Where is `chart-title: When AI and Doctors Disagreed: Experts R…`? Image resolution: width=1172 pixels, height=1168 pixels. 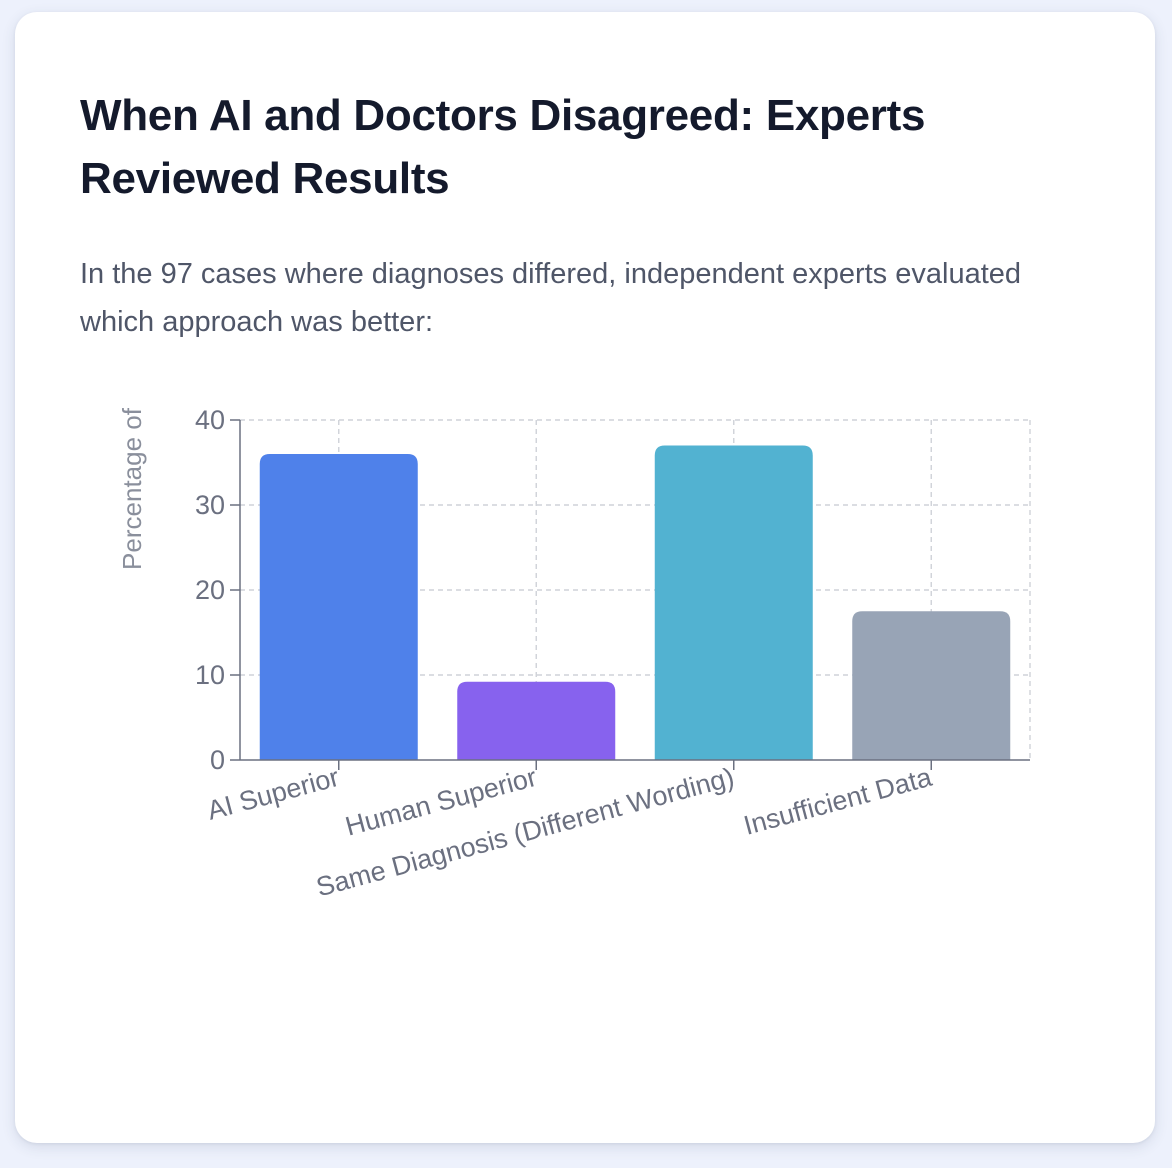 chart-title: When AI and Doctors Disagreed: Experts R… is located at coordinates (503, 147).